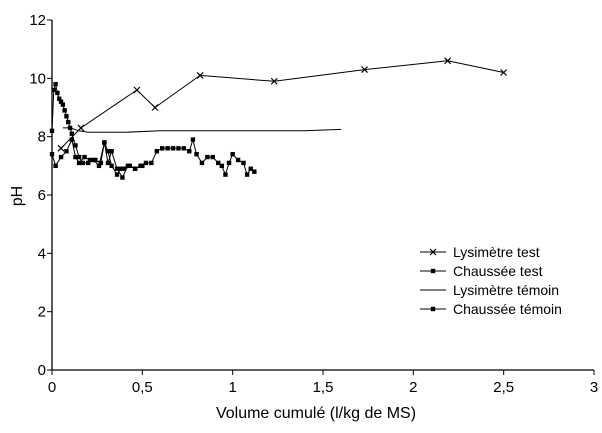 The image size is (602, 433). Describe the element at coordinates (316, 413) in the screenshot. I see `x-axis-title: Volume cumulé (l/kg de MS)` at that location.